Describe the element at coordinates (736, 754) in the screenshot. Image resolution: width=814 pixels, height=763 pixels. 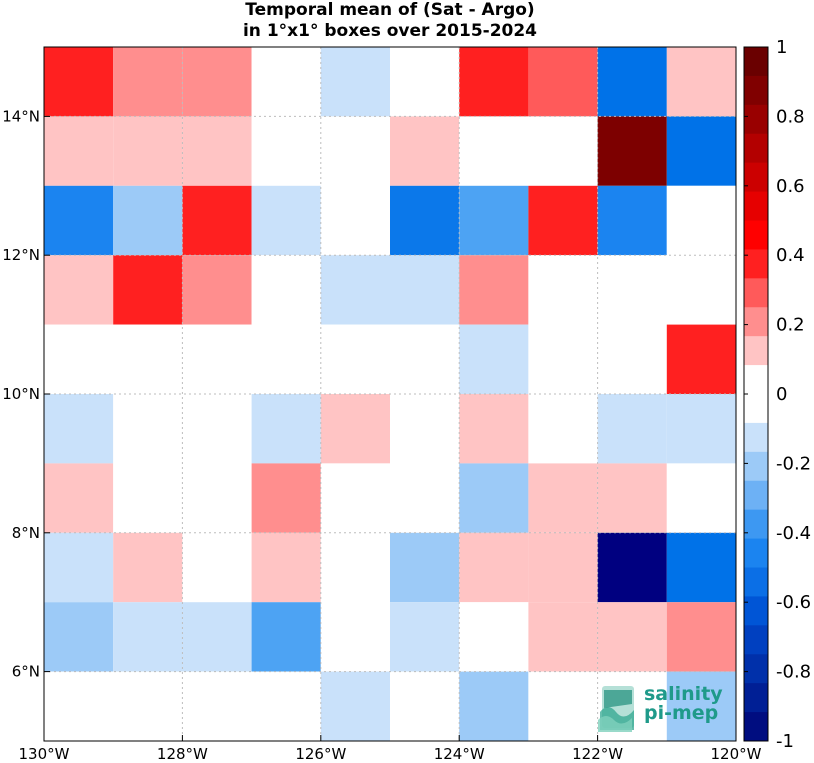
I see `x-tick-label: 120°W` at that location.